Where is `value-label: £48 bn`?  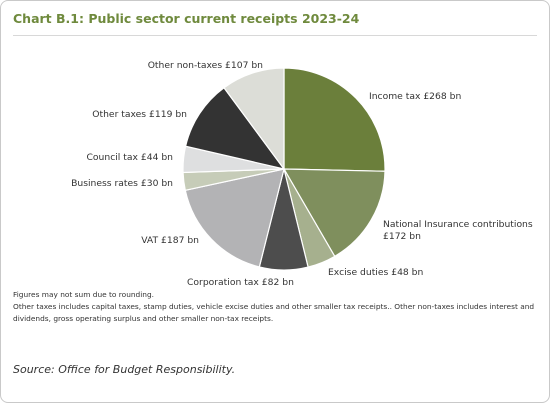
value-label: £48 bn is located at coordinates (407, 272).